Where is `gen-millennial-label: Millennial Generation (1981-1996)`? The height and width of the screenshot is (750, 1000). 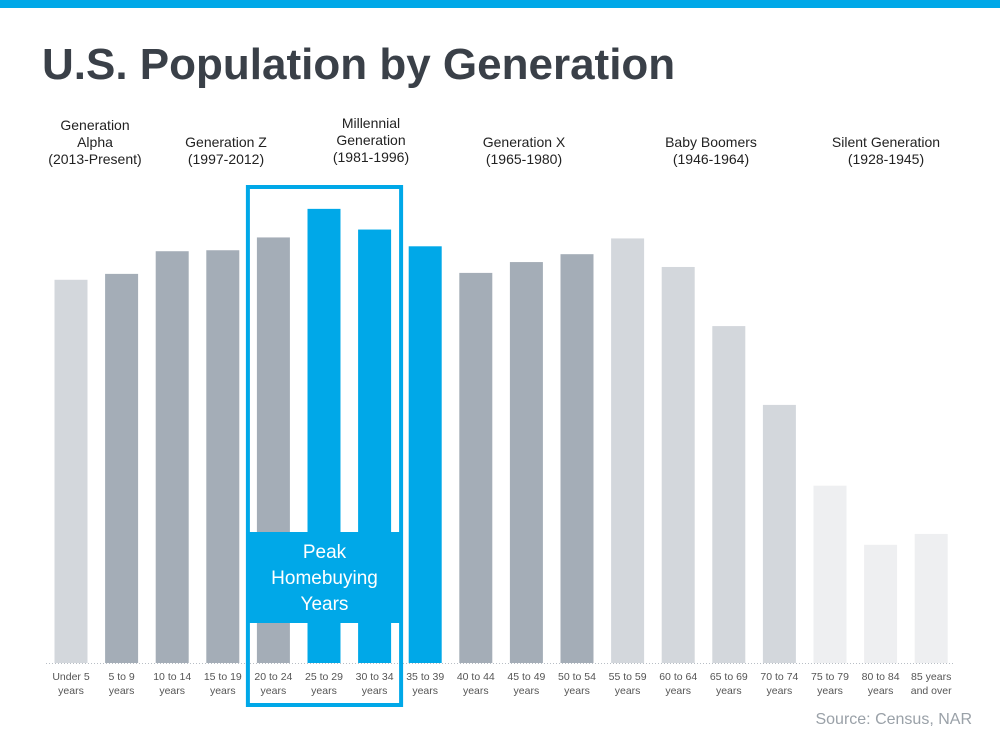 gen-millennial-label: Millennial Generation (1981-1996) is located at coordinates (371, 140).